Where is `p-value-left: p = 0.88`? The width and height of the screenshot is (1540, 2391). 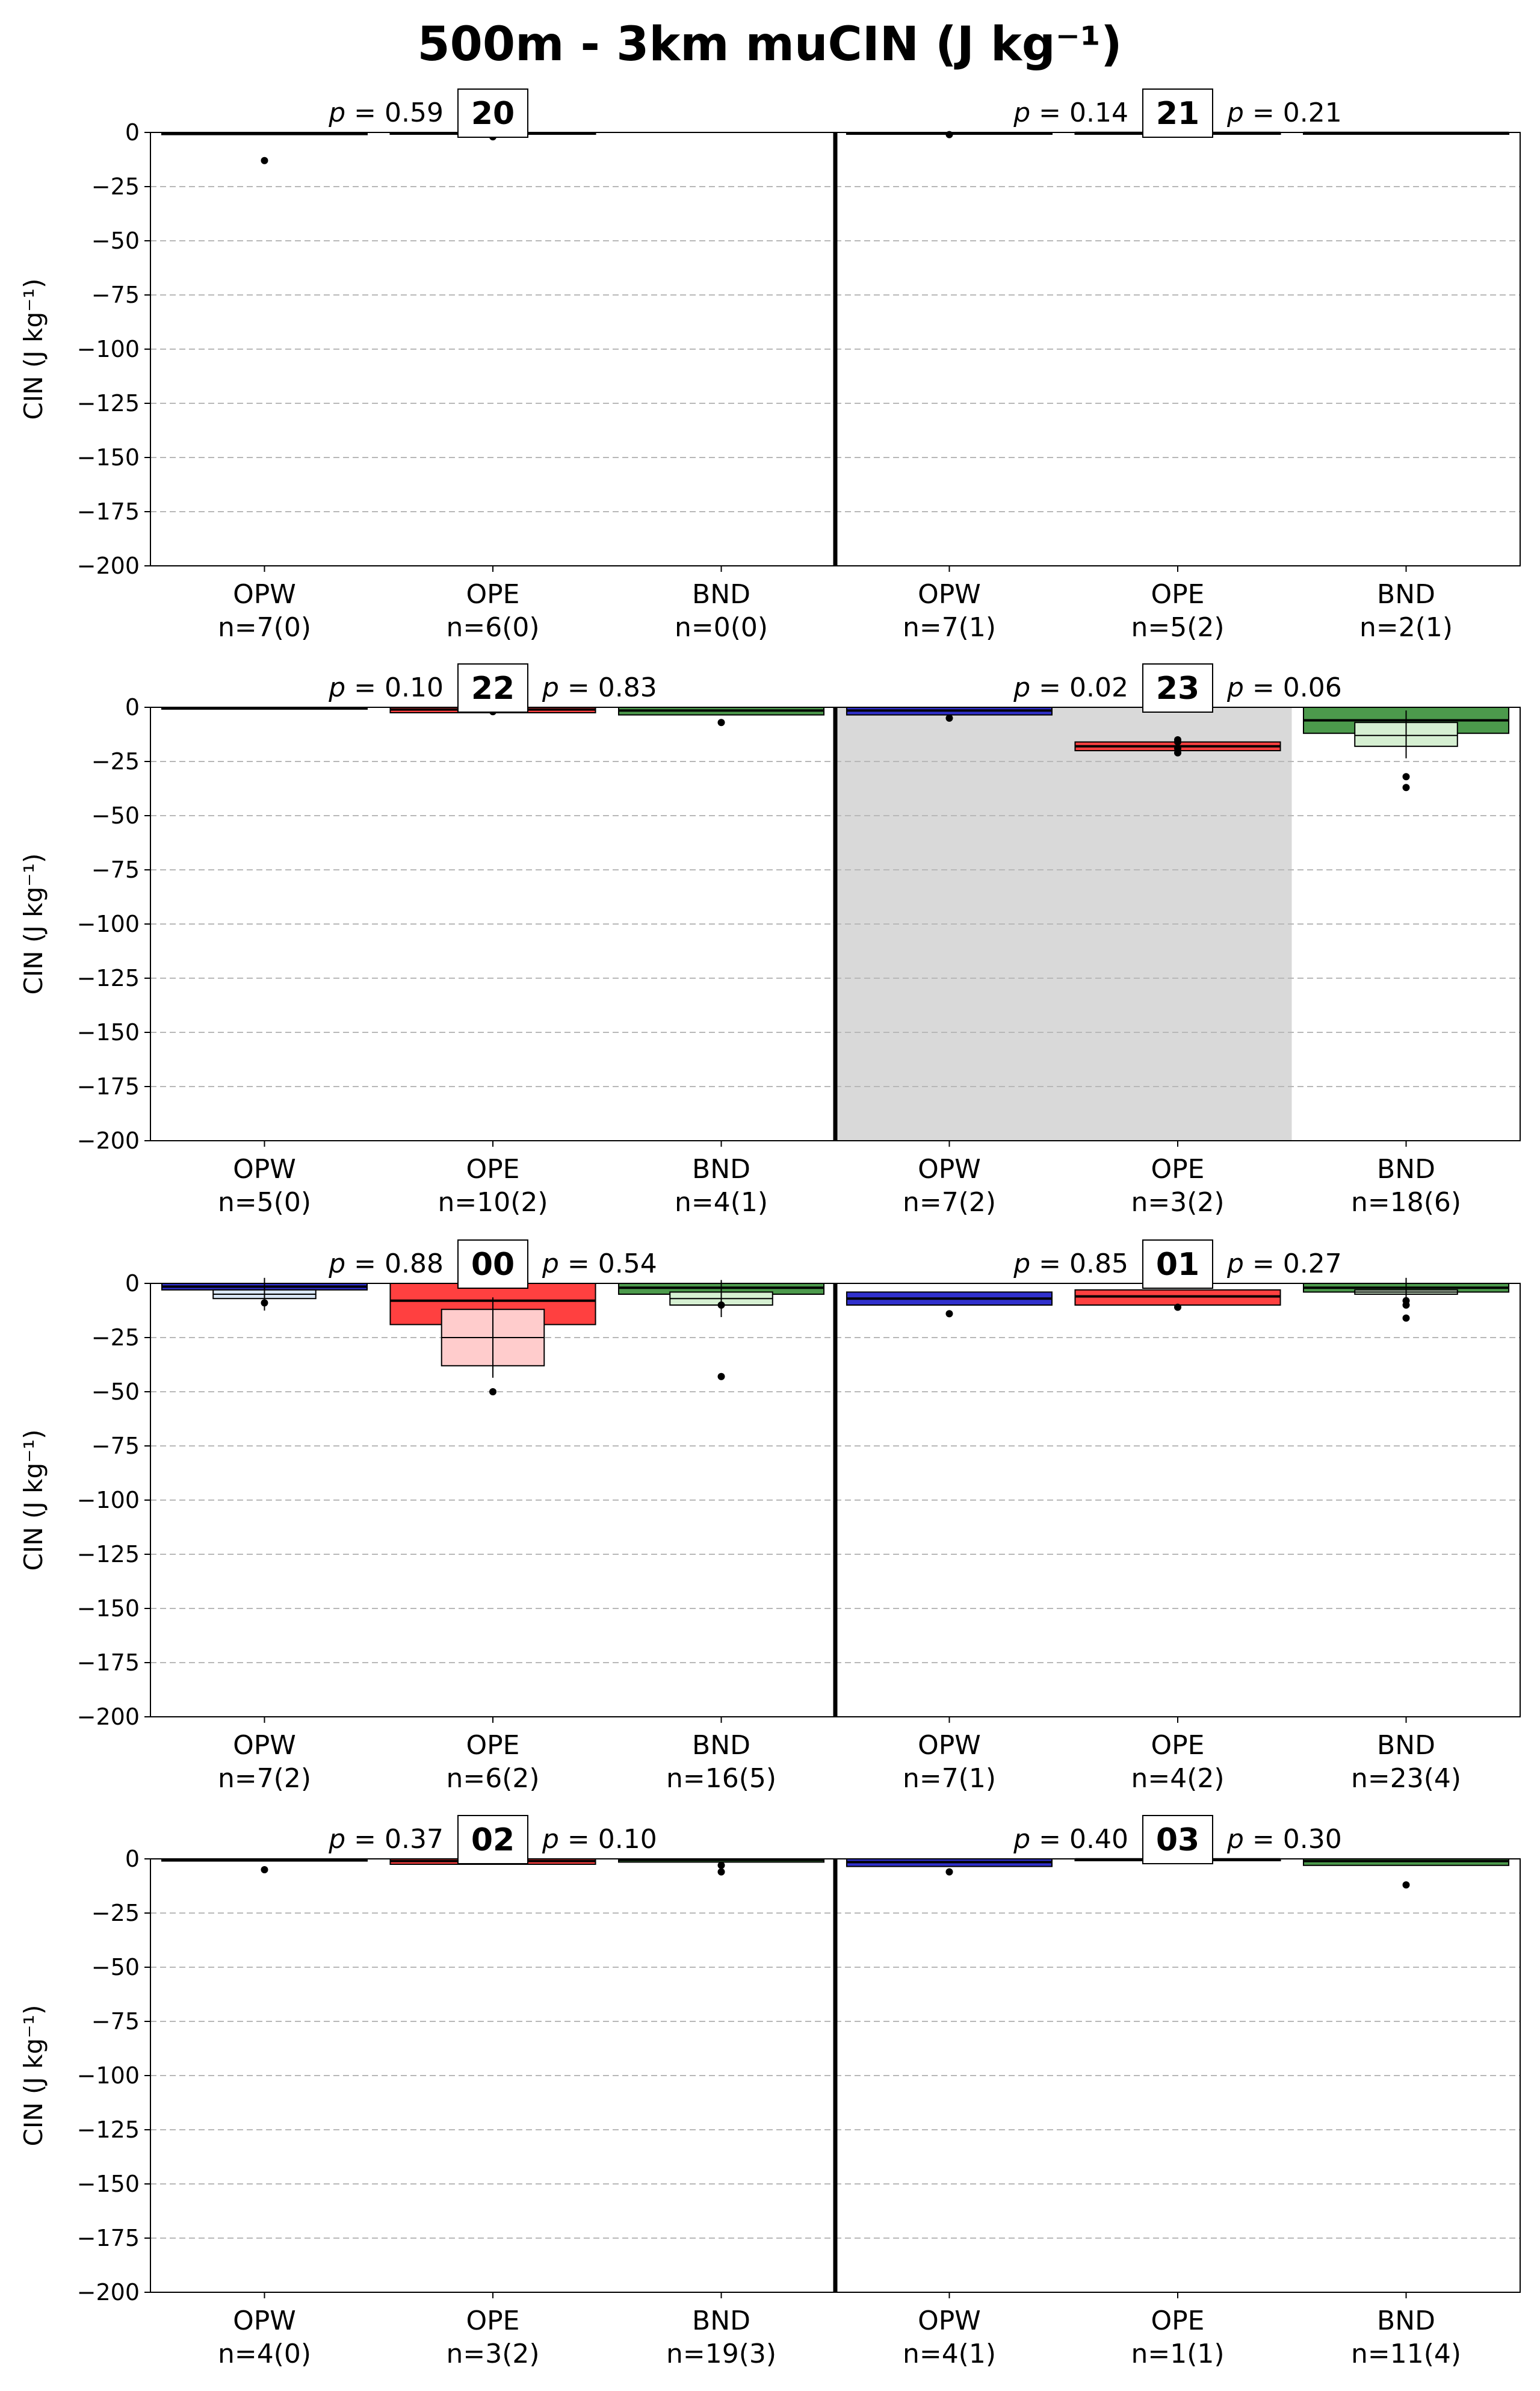 p-value-left: p = 0.88 is located at coordinates (386, 1264).